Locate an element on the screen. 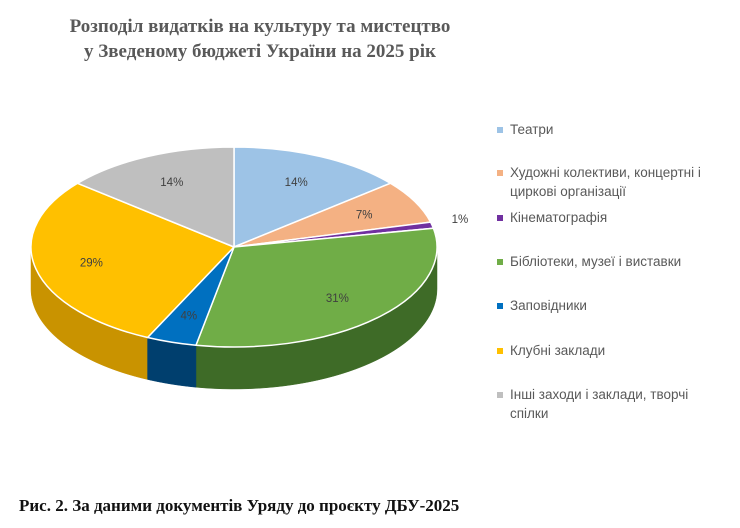 This screenshot has height=528, width=740. pie-value-label-4: 31% is located at coordinates (337, 299).